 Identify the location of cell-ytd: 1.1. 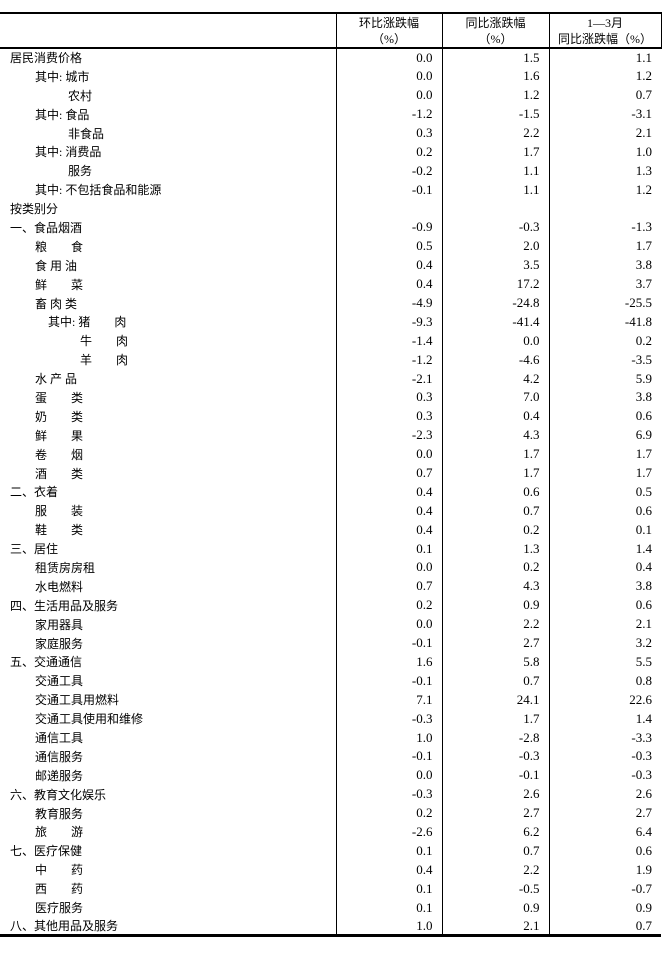
(604, 57).